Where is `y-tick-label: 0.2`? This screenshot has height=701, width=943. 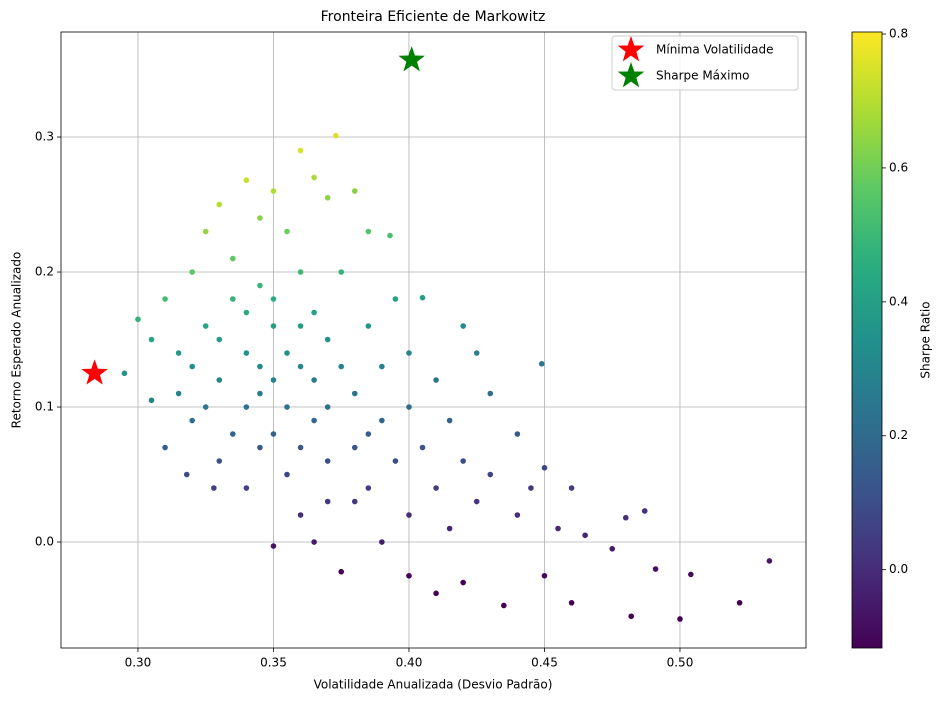 y-tick-label: 0.2 is located at coordinates (44, 272).